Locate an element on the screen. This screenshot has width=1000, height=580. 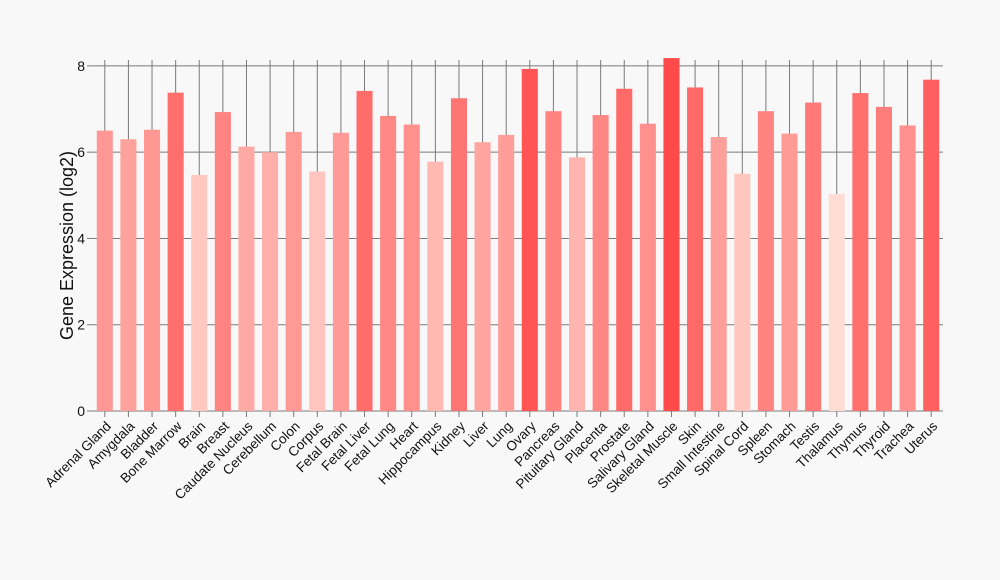
y-axis-title: Gene Expression (log2) is located at coordinates (67, 245).